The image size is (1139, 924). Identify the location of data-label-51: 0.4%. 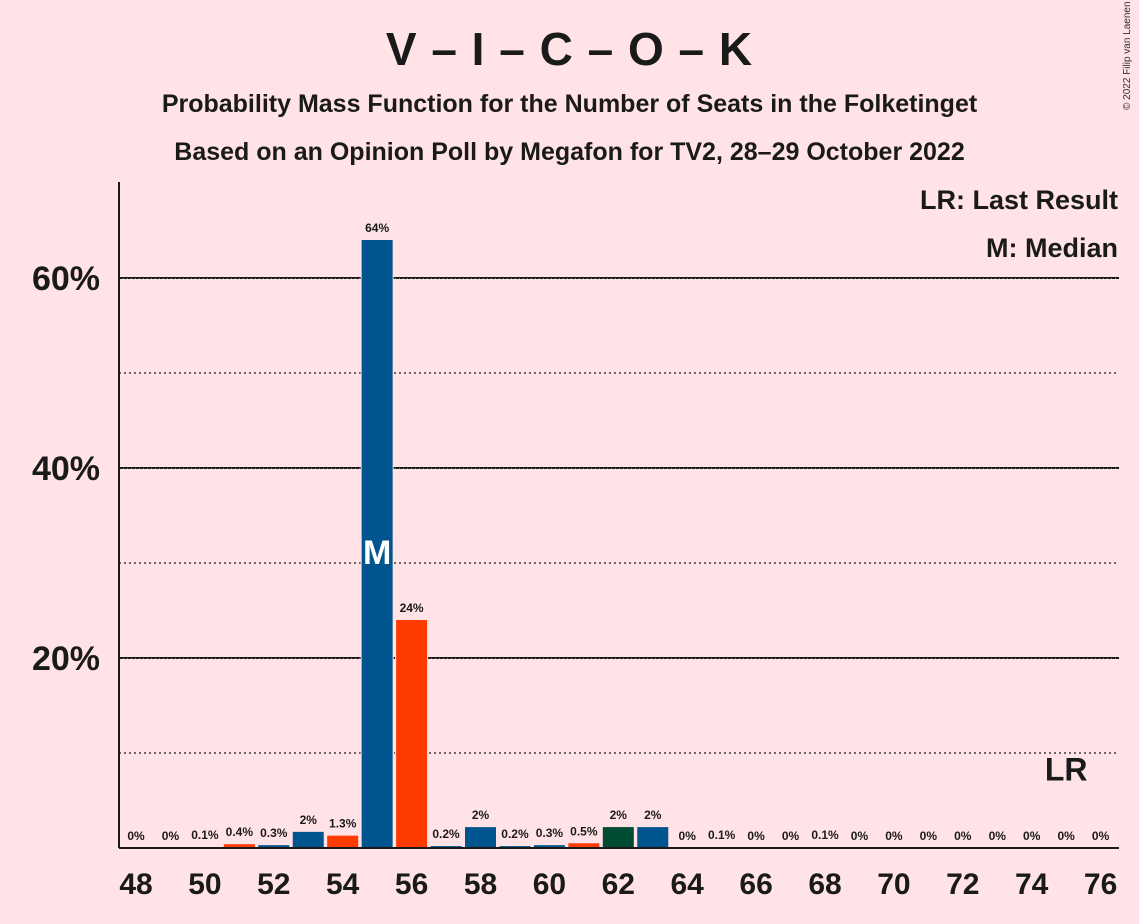
(240, 832).